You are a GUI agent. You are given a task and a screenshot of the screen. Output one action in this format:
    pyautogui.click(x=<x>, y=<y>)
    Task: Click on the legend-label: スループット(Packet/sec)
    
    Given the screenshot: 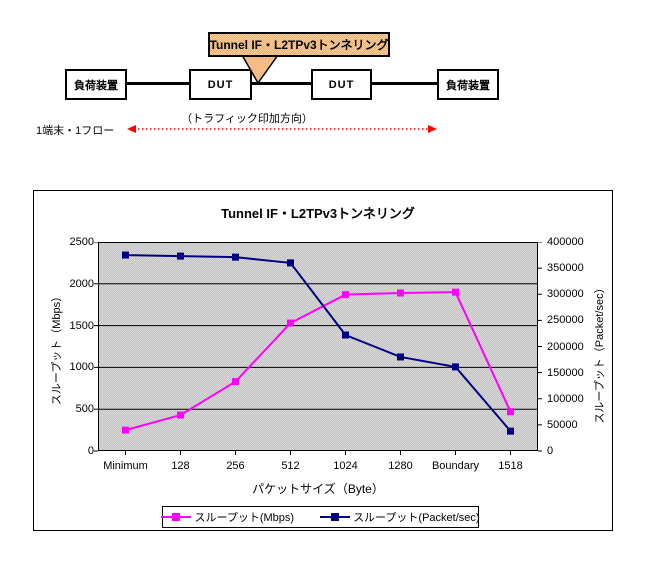 What is the action you would take?
    pyautogui.click(x=416, y=518)
    